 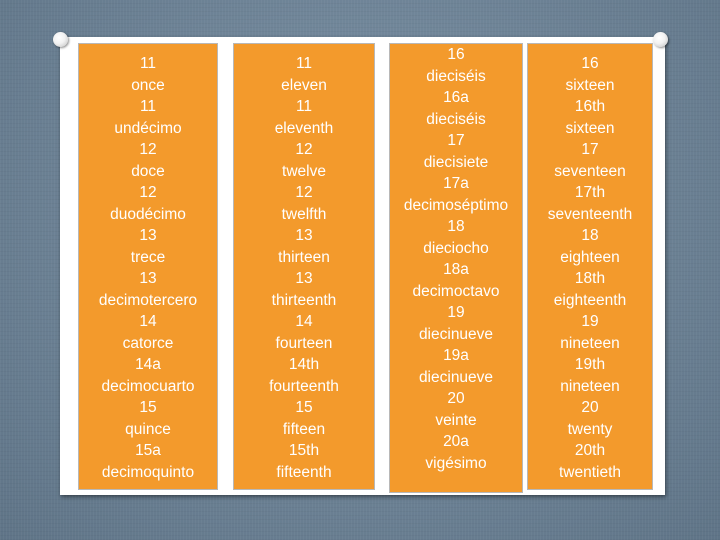 What do you see at coordinates (148, 472) in the screenshot?
I see `list-item: decimoquinto` at bounding box center [148, 472].